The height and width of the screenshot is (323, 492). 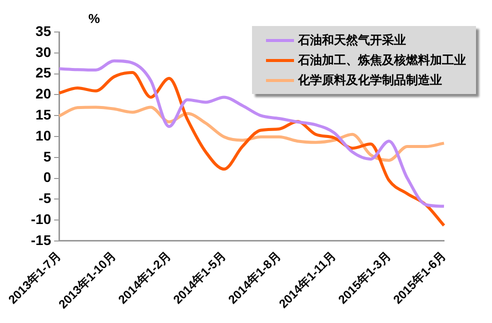 What do you see at coordinates (44, 135) in the screenshot?
I see `y-tick-label: 10` at bounding box center [44, 135].